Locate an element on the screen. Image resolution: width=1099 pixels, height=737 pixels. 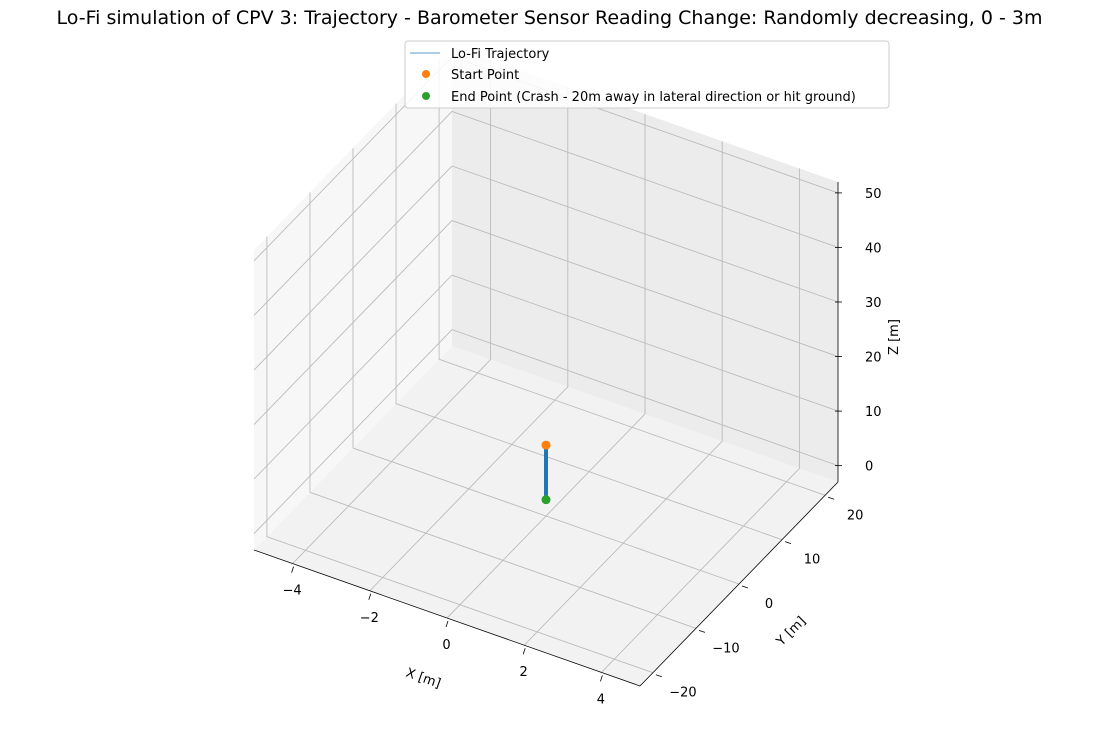
y-axis-label: Y [m] is located at coordinates (791, 632).